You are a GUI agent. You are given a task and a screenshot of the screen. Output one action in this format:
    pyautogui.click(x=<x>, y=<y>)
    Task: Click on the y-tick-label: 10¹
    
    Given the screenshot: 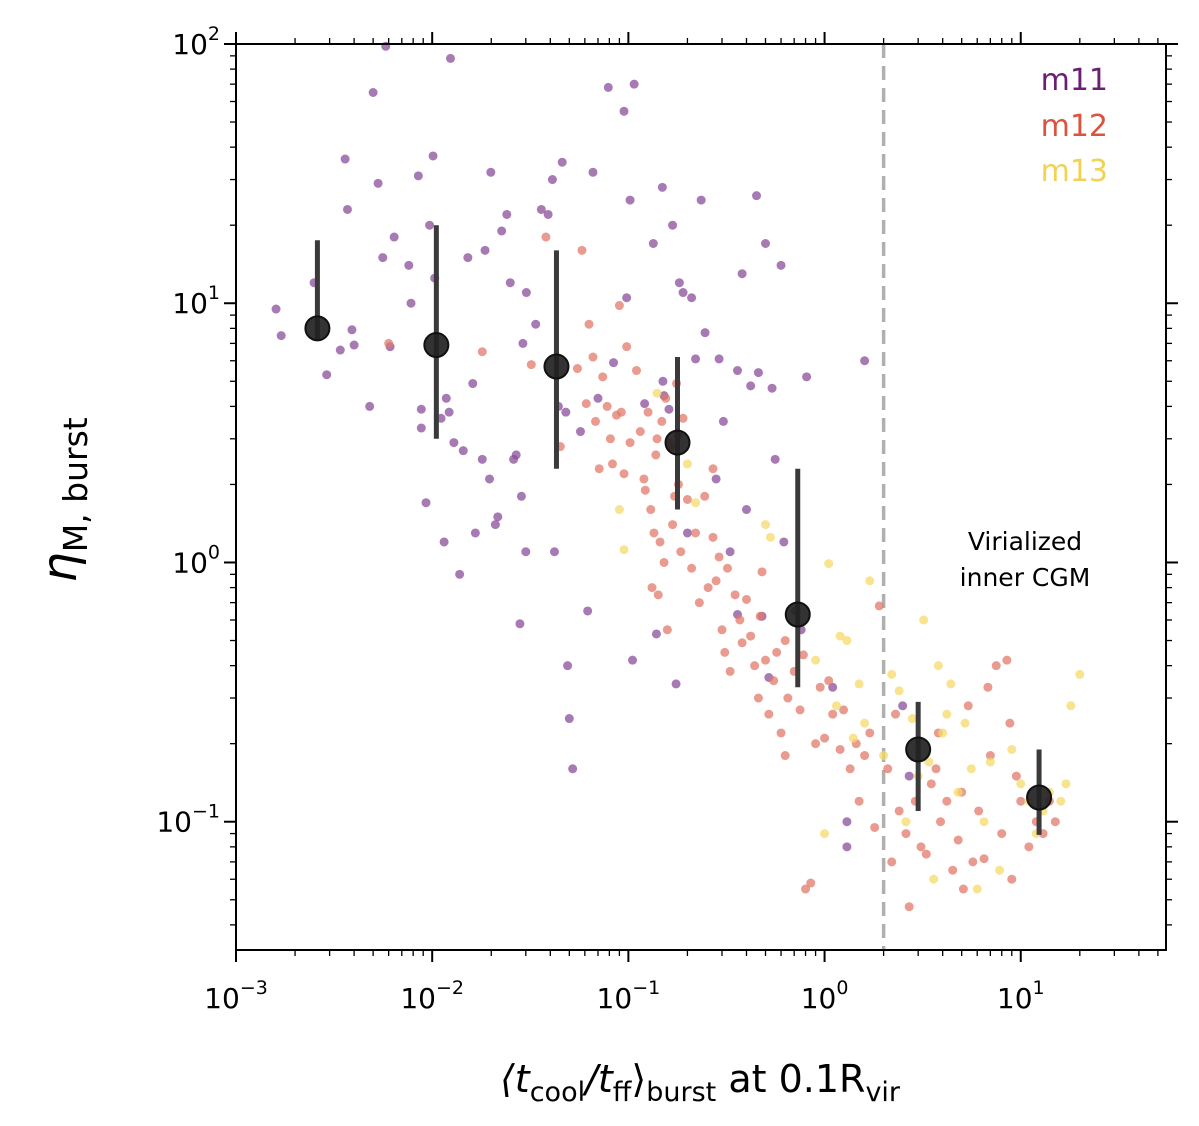 What is the action you would take?
    pyautogui.click(x=196, y=301)
    